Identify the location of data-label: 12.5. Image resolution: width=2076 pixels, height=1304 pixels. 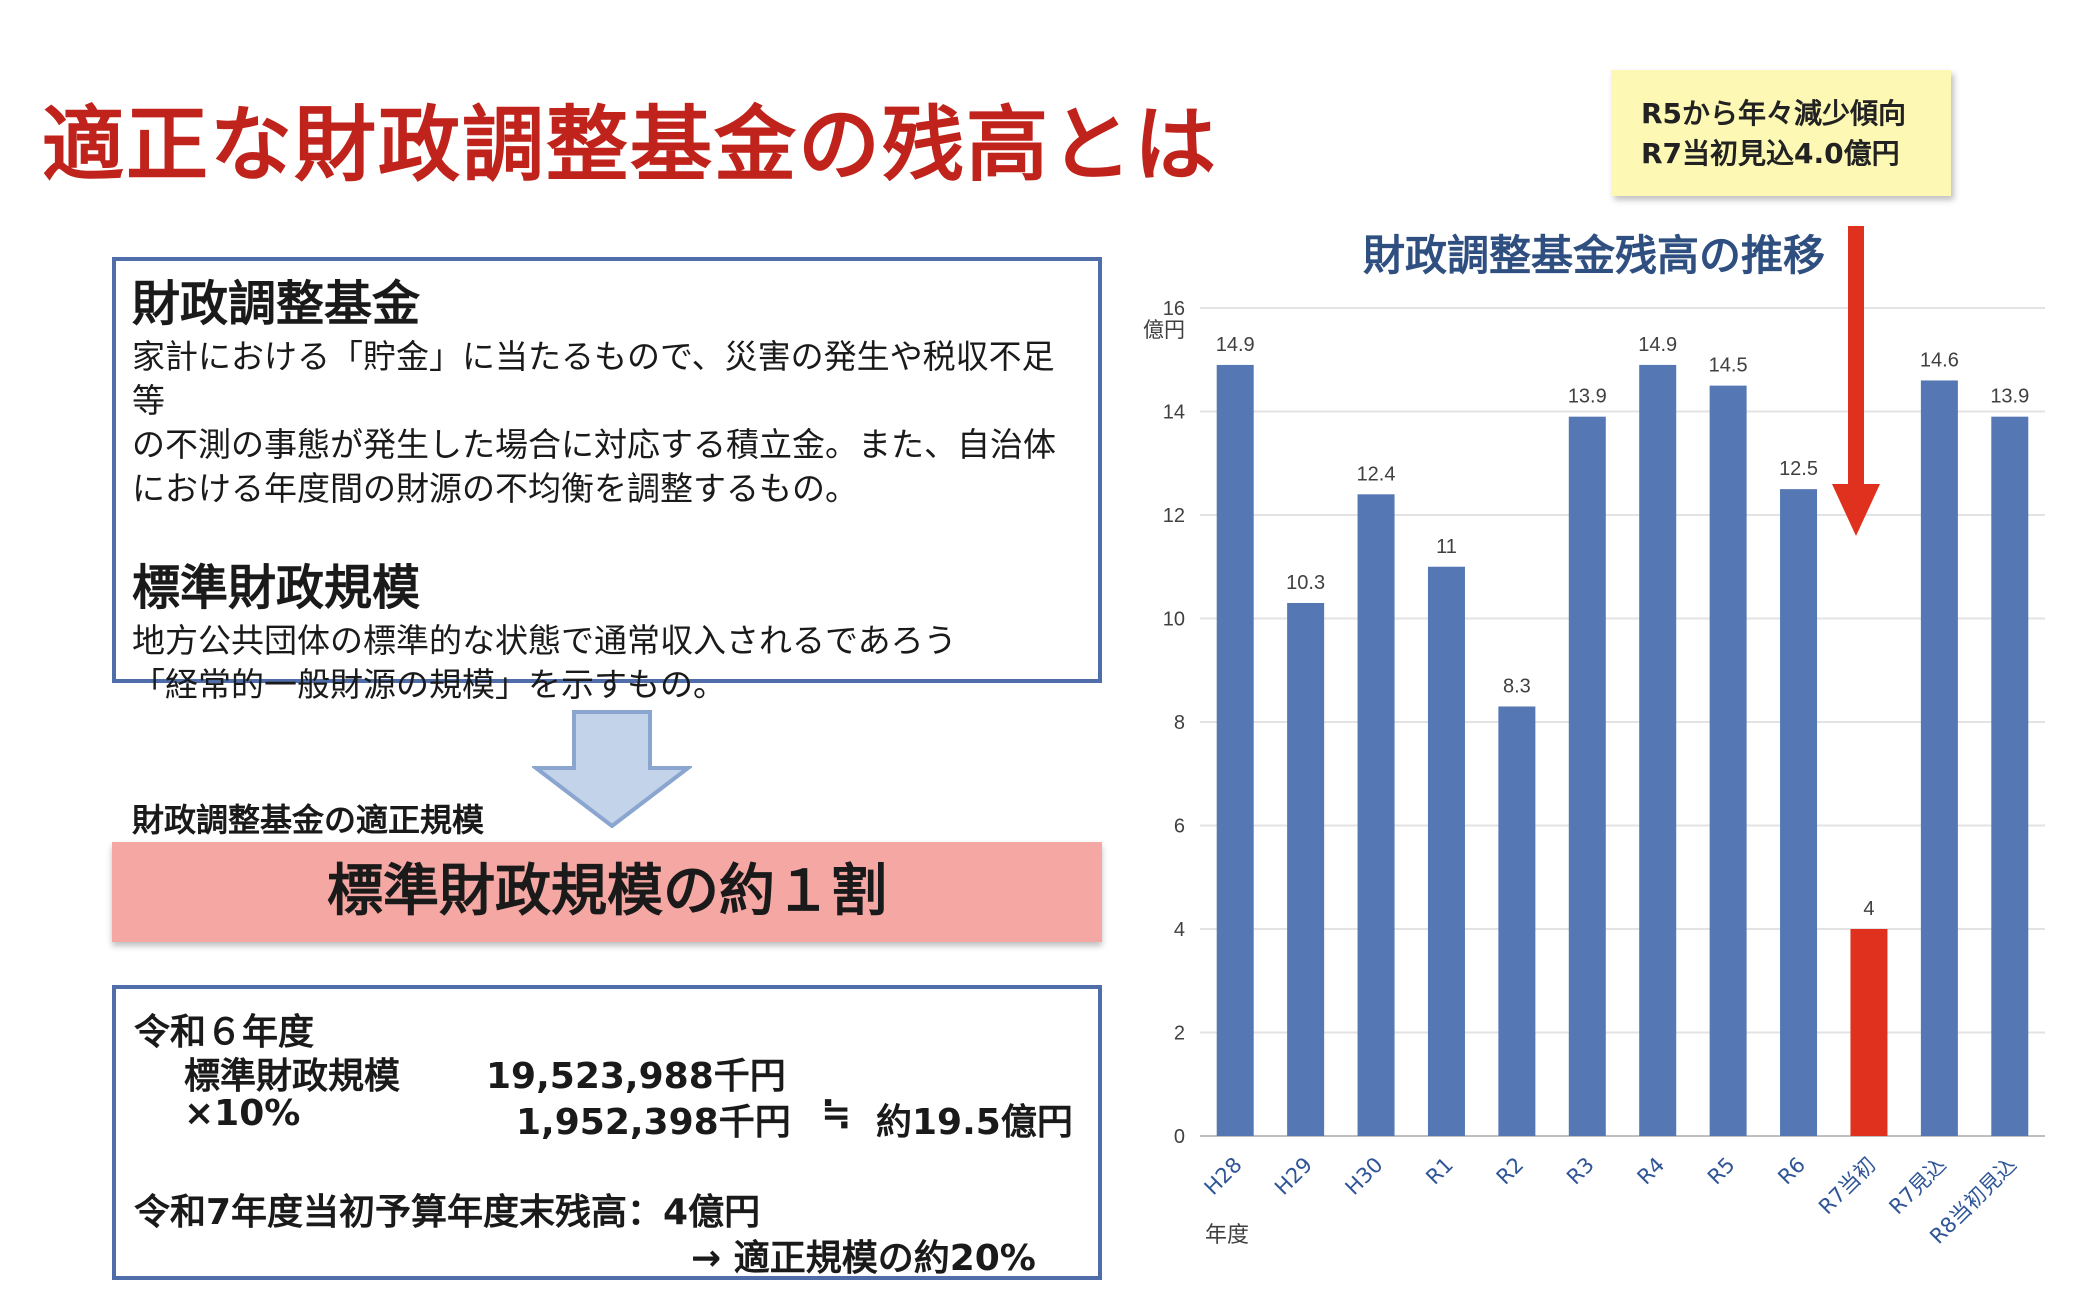
(1798, 469).